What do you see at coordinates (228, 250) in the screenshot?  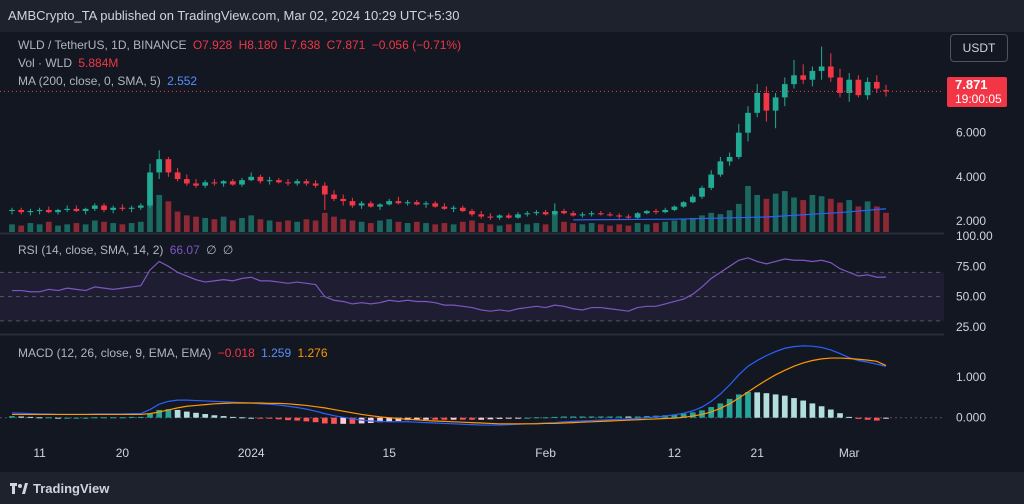 I see `rsi-na-2: ∅` at bounding box center [228, 250].